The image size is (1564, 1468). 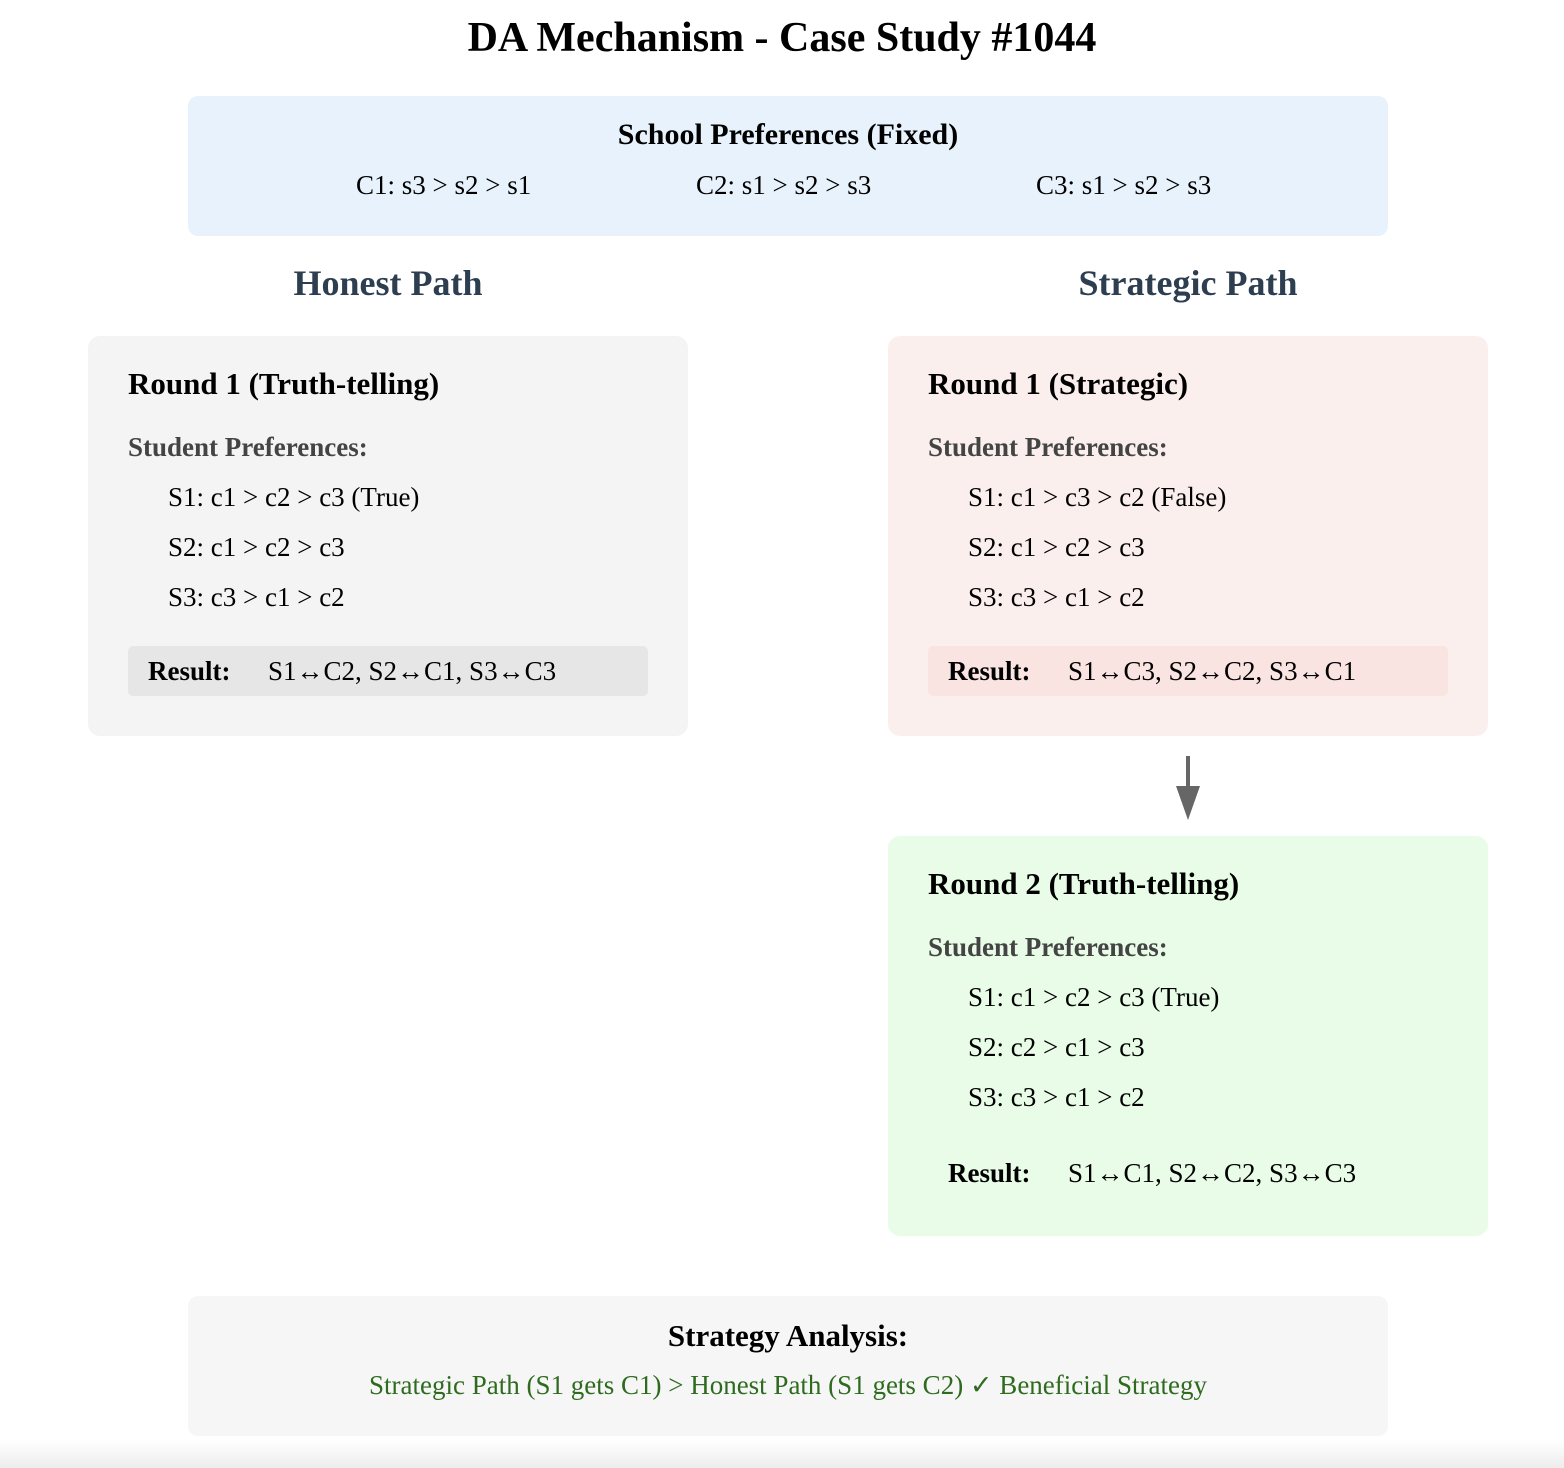 I want to click on analysis-title: Strategy Analysis:, so click(x=788, y=1335).